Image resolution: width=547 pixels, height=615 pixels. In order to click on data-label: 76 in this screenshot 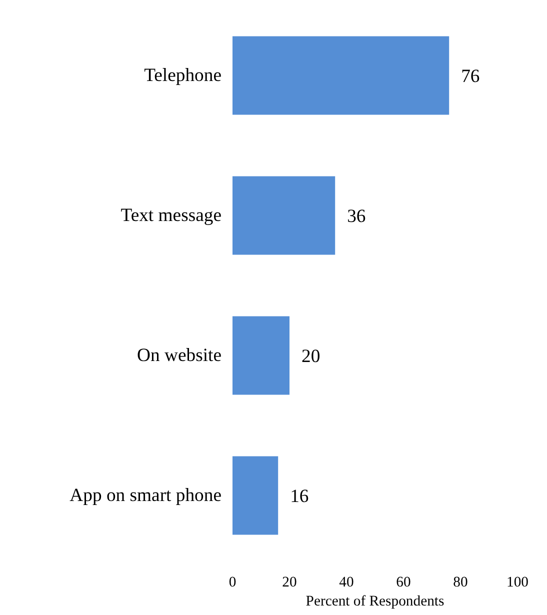, I will do `click(470, 76)`.